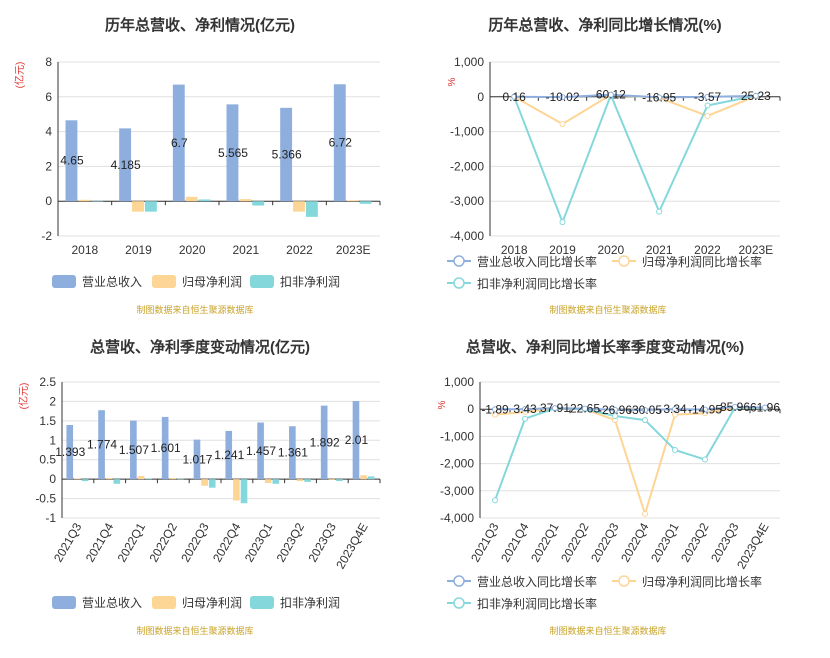 The image size is (830, 658). I want to click on bar-value-label: 1.457, so click(261, 451).